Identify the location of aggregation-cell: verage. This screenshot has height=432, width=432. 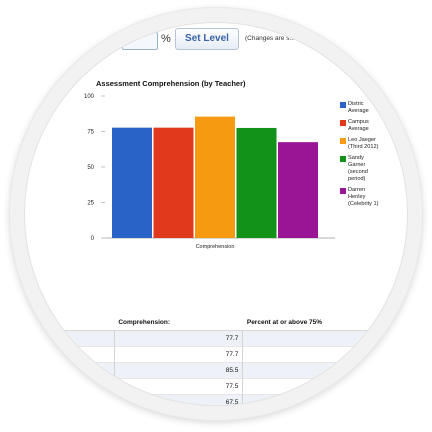
(62, 354).